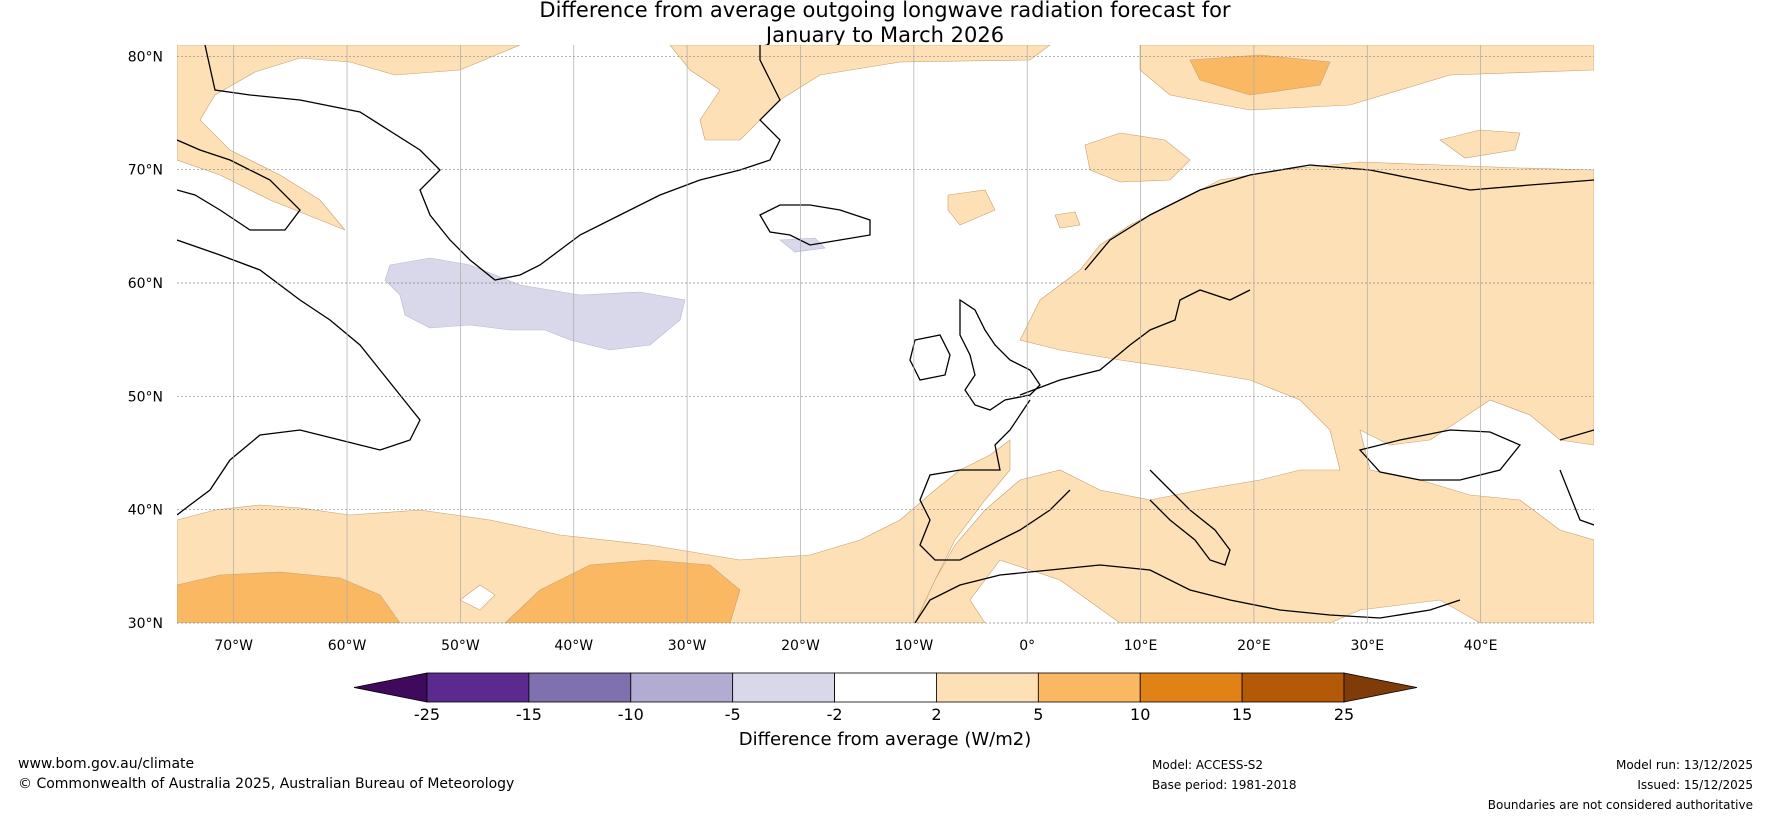  Describe the element at coordinates (390, 687) in the screenshot. I see `colorbar-extend-low` at that location.